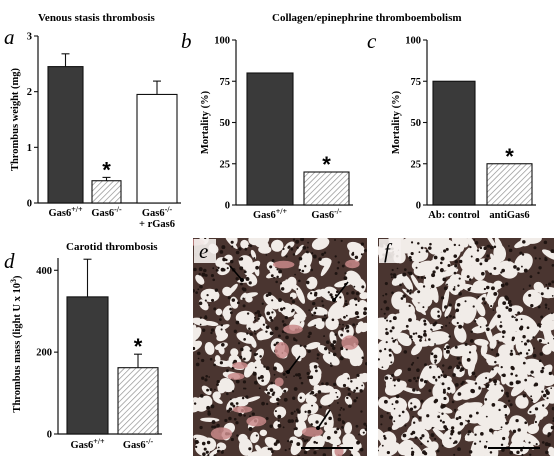 This screenshot has width=560, height=468. Describe the element at coordinates (112, 247) in the screenshot. I see `title-carotid: Carotid thrombosis` at that location.